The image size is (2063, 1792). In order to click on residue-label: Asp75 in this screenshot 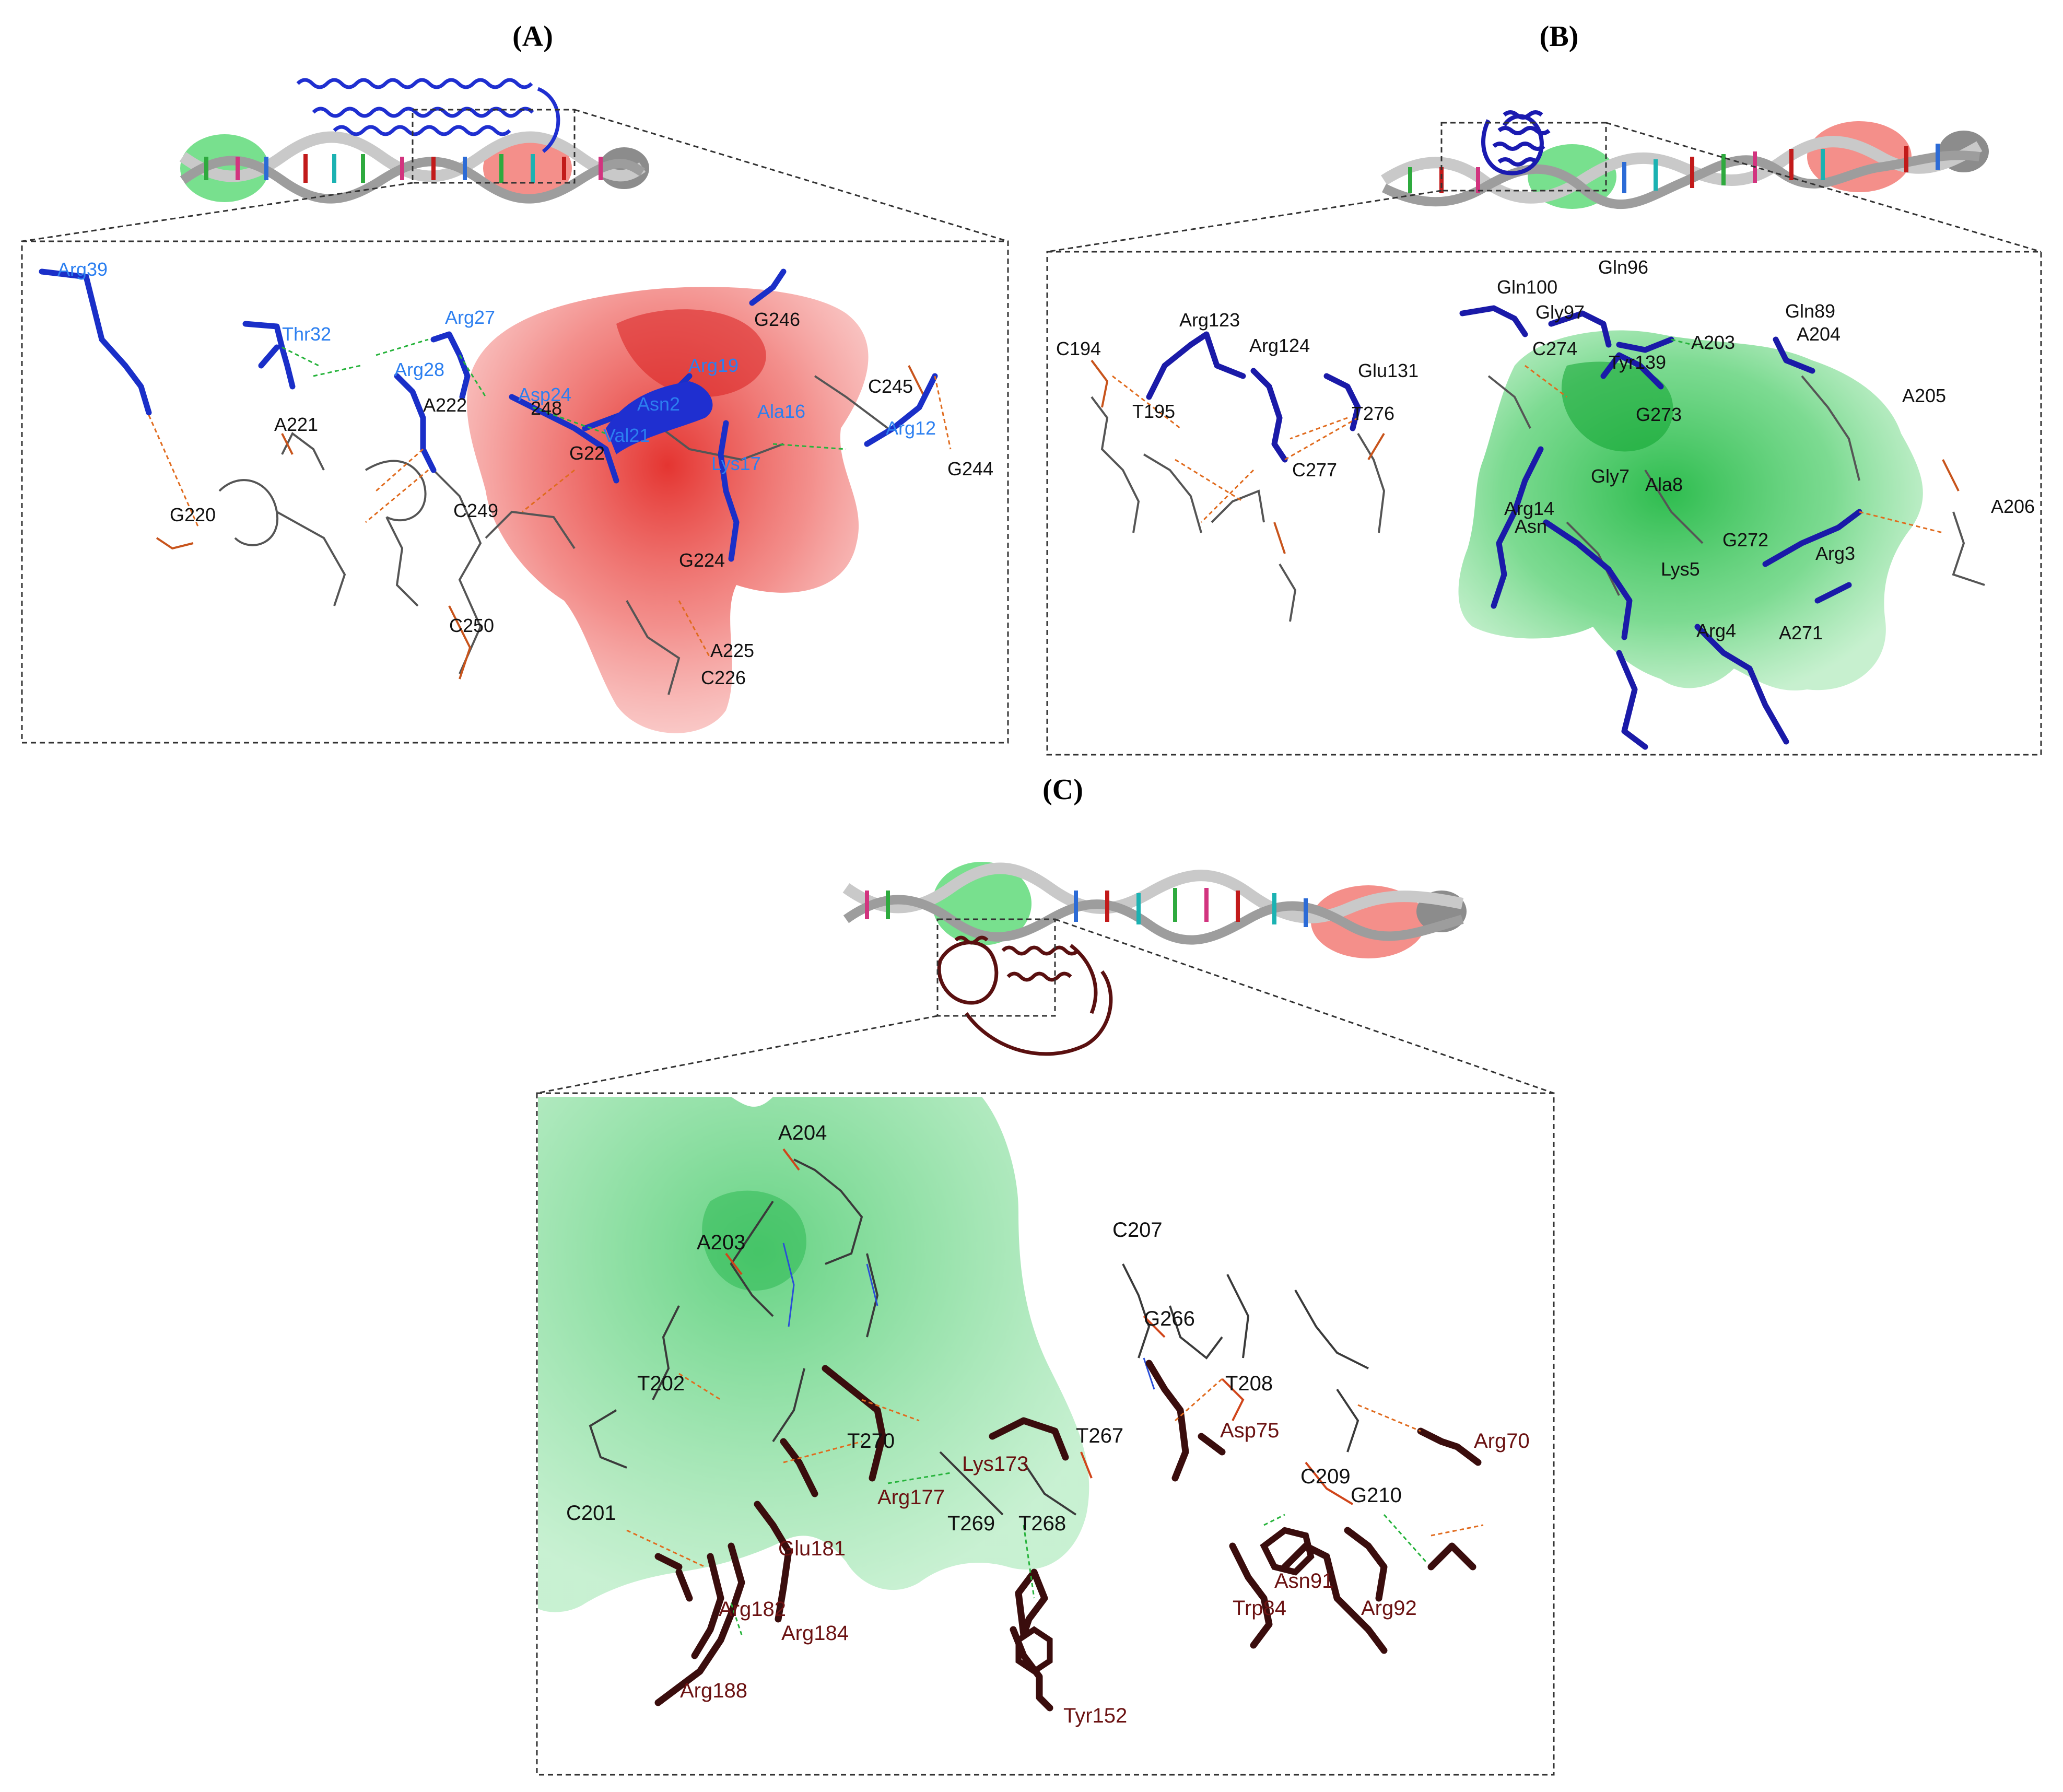, I will do `click(1250, 1430)`.